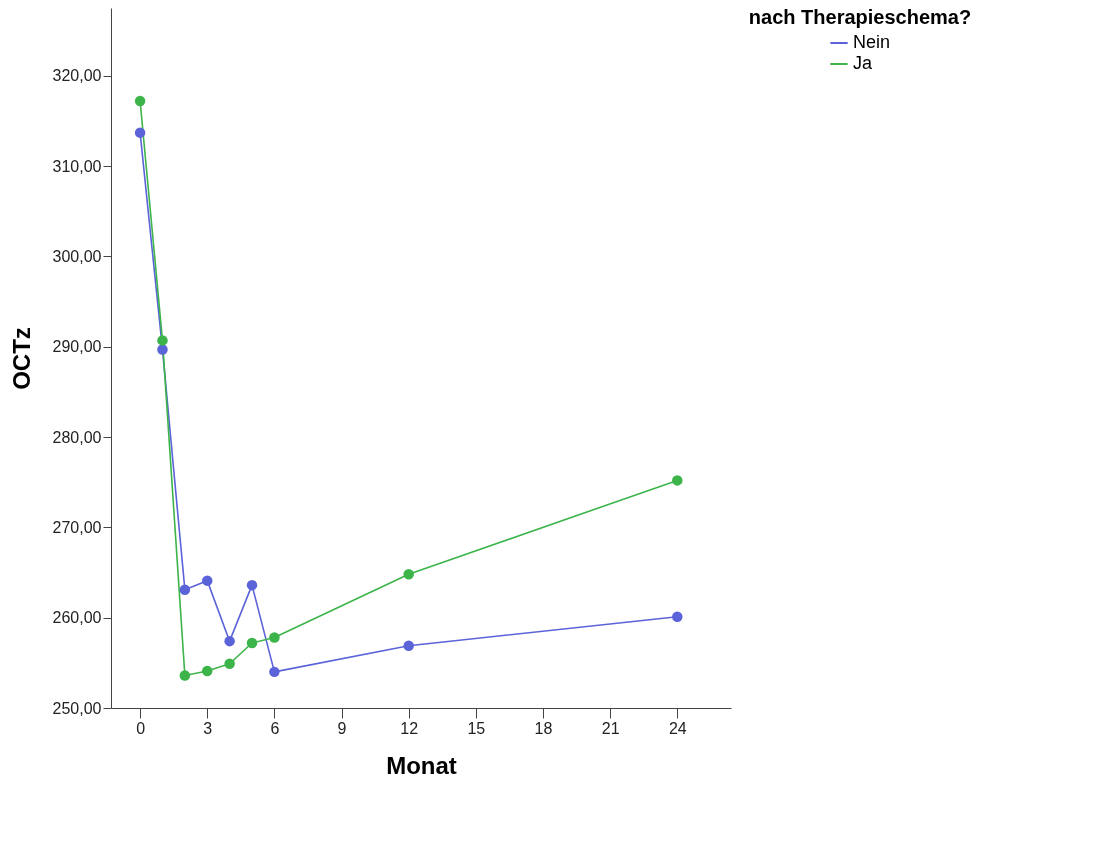 This screenshot has width=1101, height=854. Describe the element at coordinates (872, 42) in the screenshot. I see `legend-label: Nein` at that location.